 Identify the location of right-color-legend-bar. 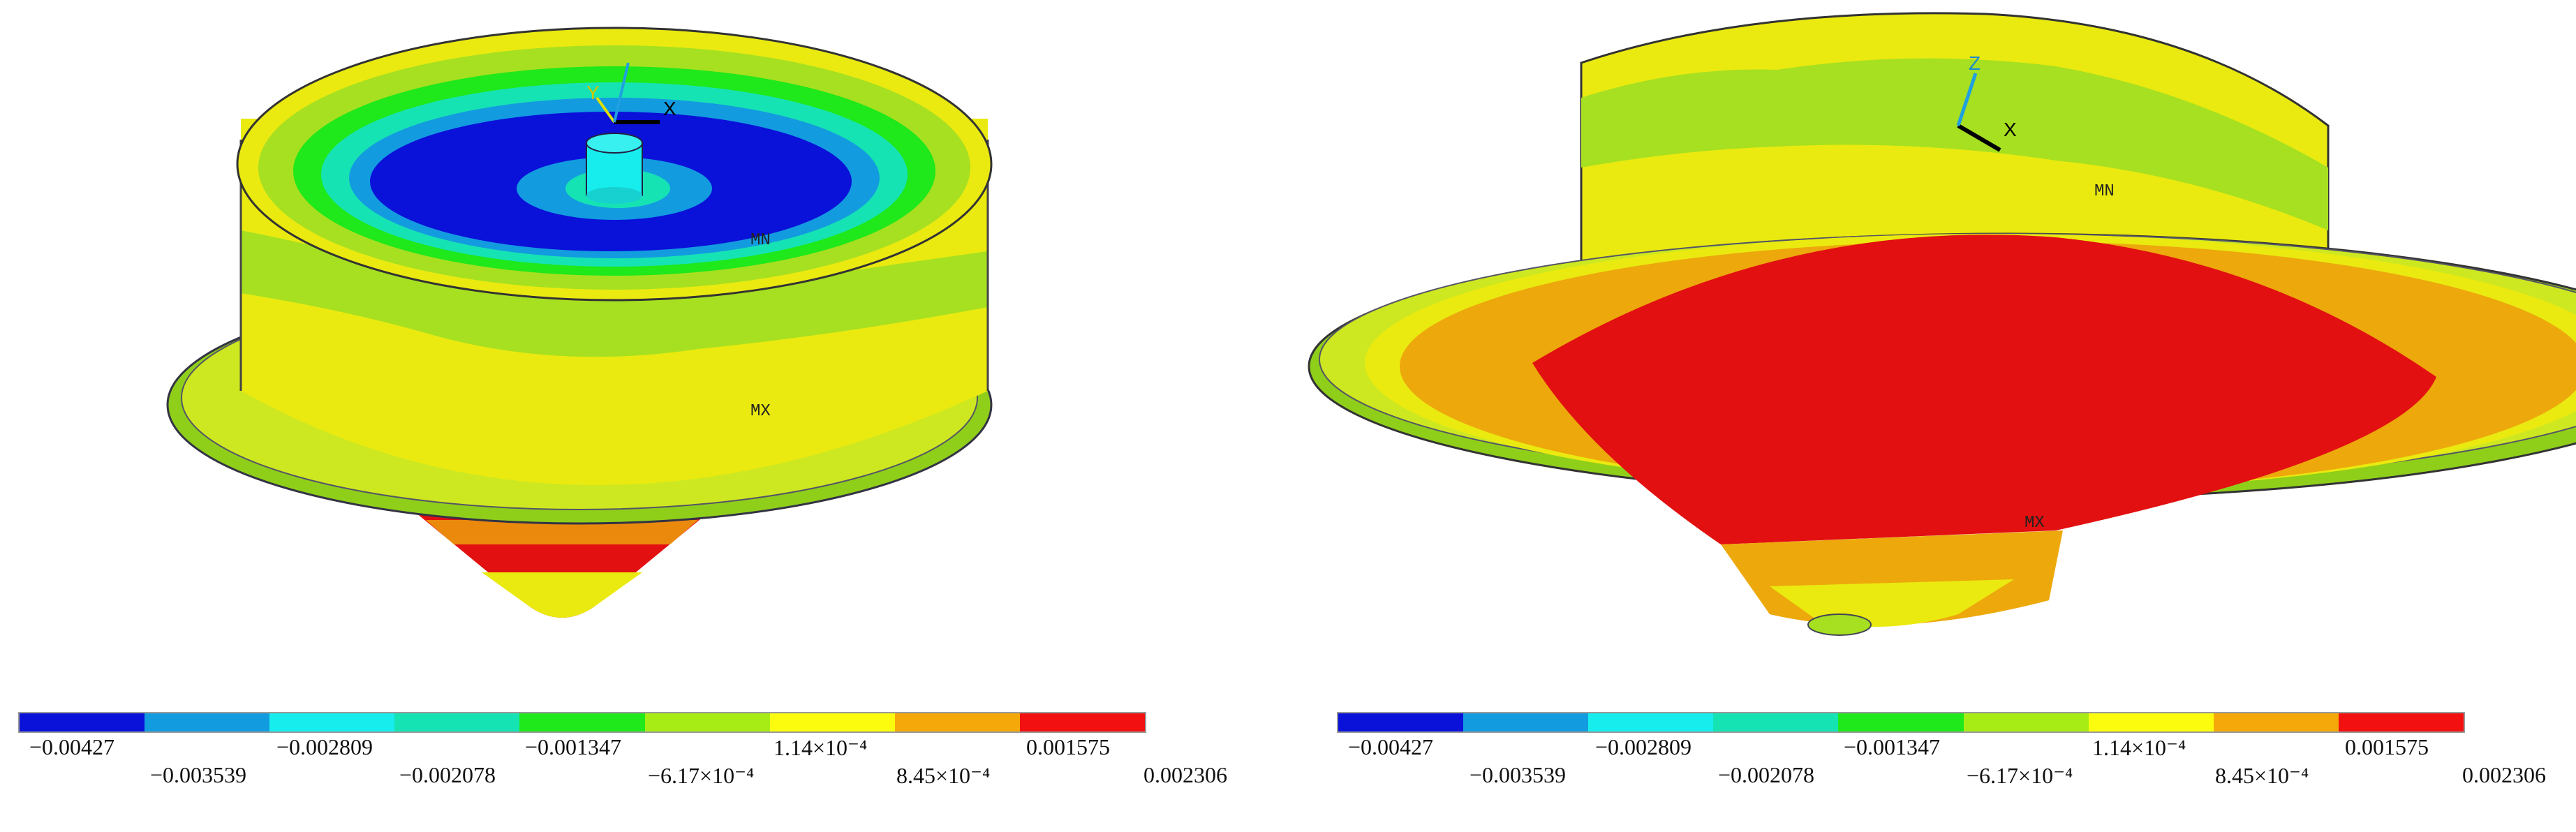
(1901, 722).